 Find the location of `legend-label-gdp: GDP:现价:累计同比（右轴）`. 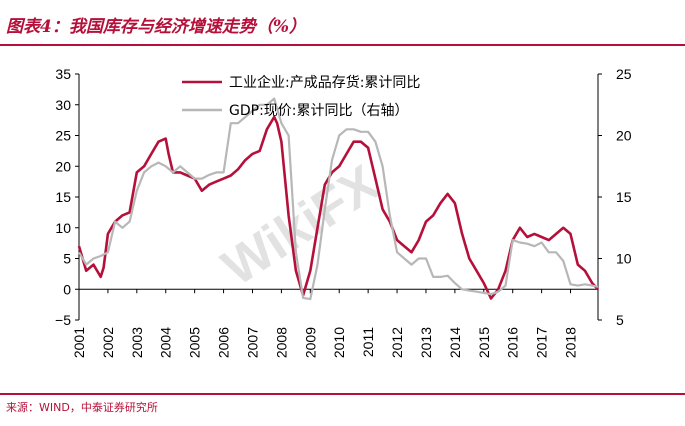

legend-label-gdp: GDP:现价:累计同比（右轴） is located at coordinates (319, 111).